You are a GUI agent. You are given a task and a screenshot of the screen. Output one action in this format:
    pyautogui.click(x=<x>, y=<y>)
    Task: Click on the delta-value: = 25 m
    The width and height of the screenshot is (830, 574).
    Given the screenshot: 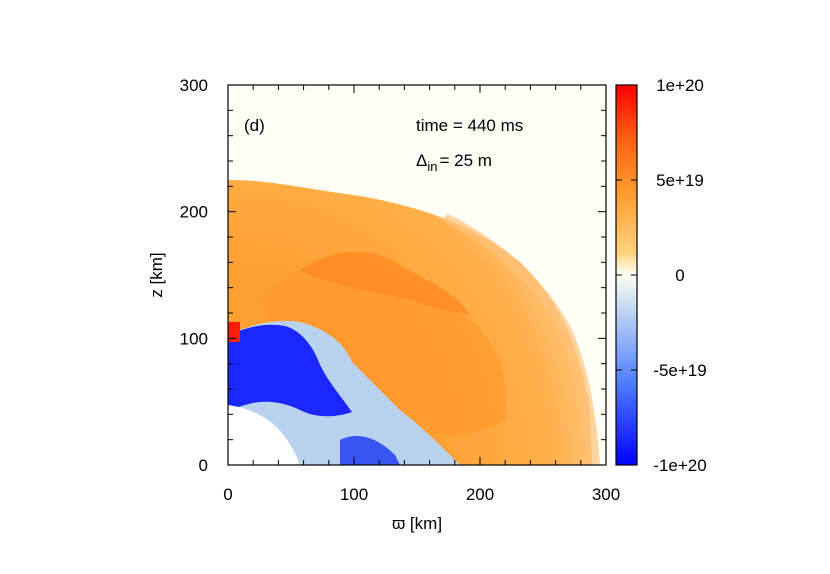 What is the action you would take?
    pyautogui.click(x=465, y=160)
    